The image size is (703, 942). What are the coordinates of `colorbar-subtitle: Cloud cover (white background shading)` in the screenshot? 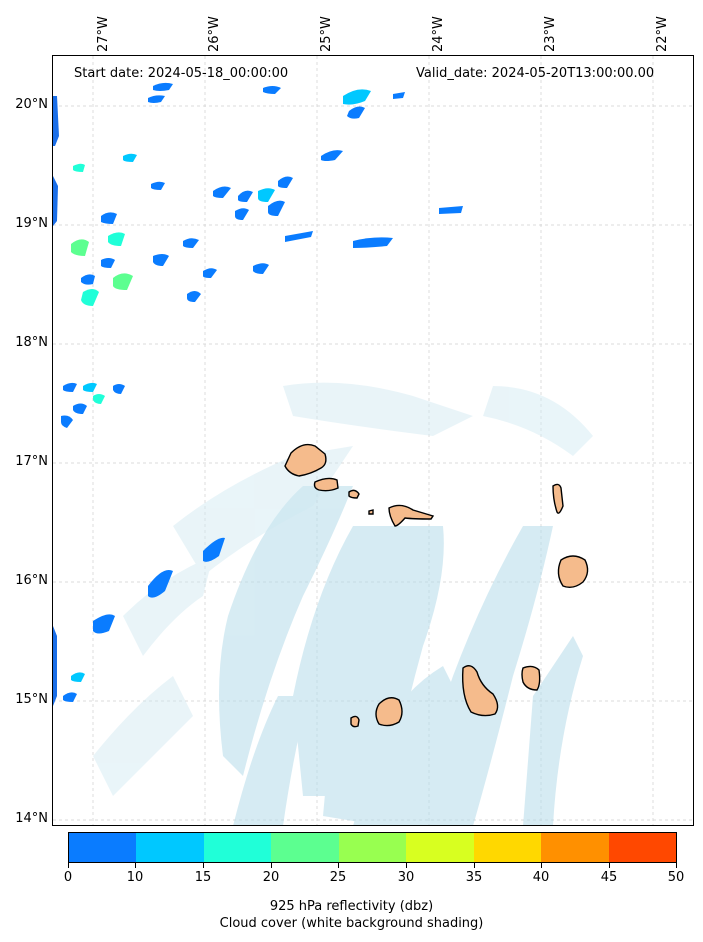 It's located at (351, 923).